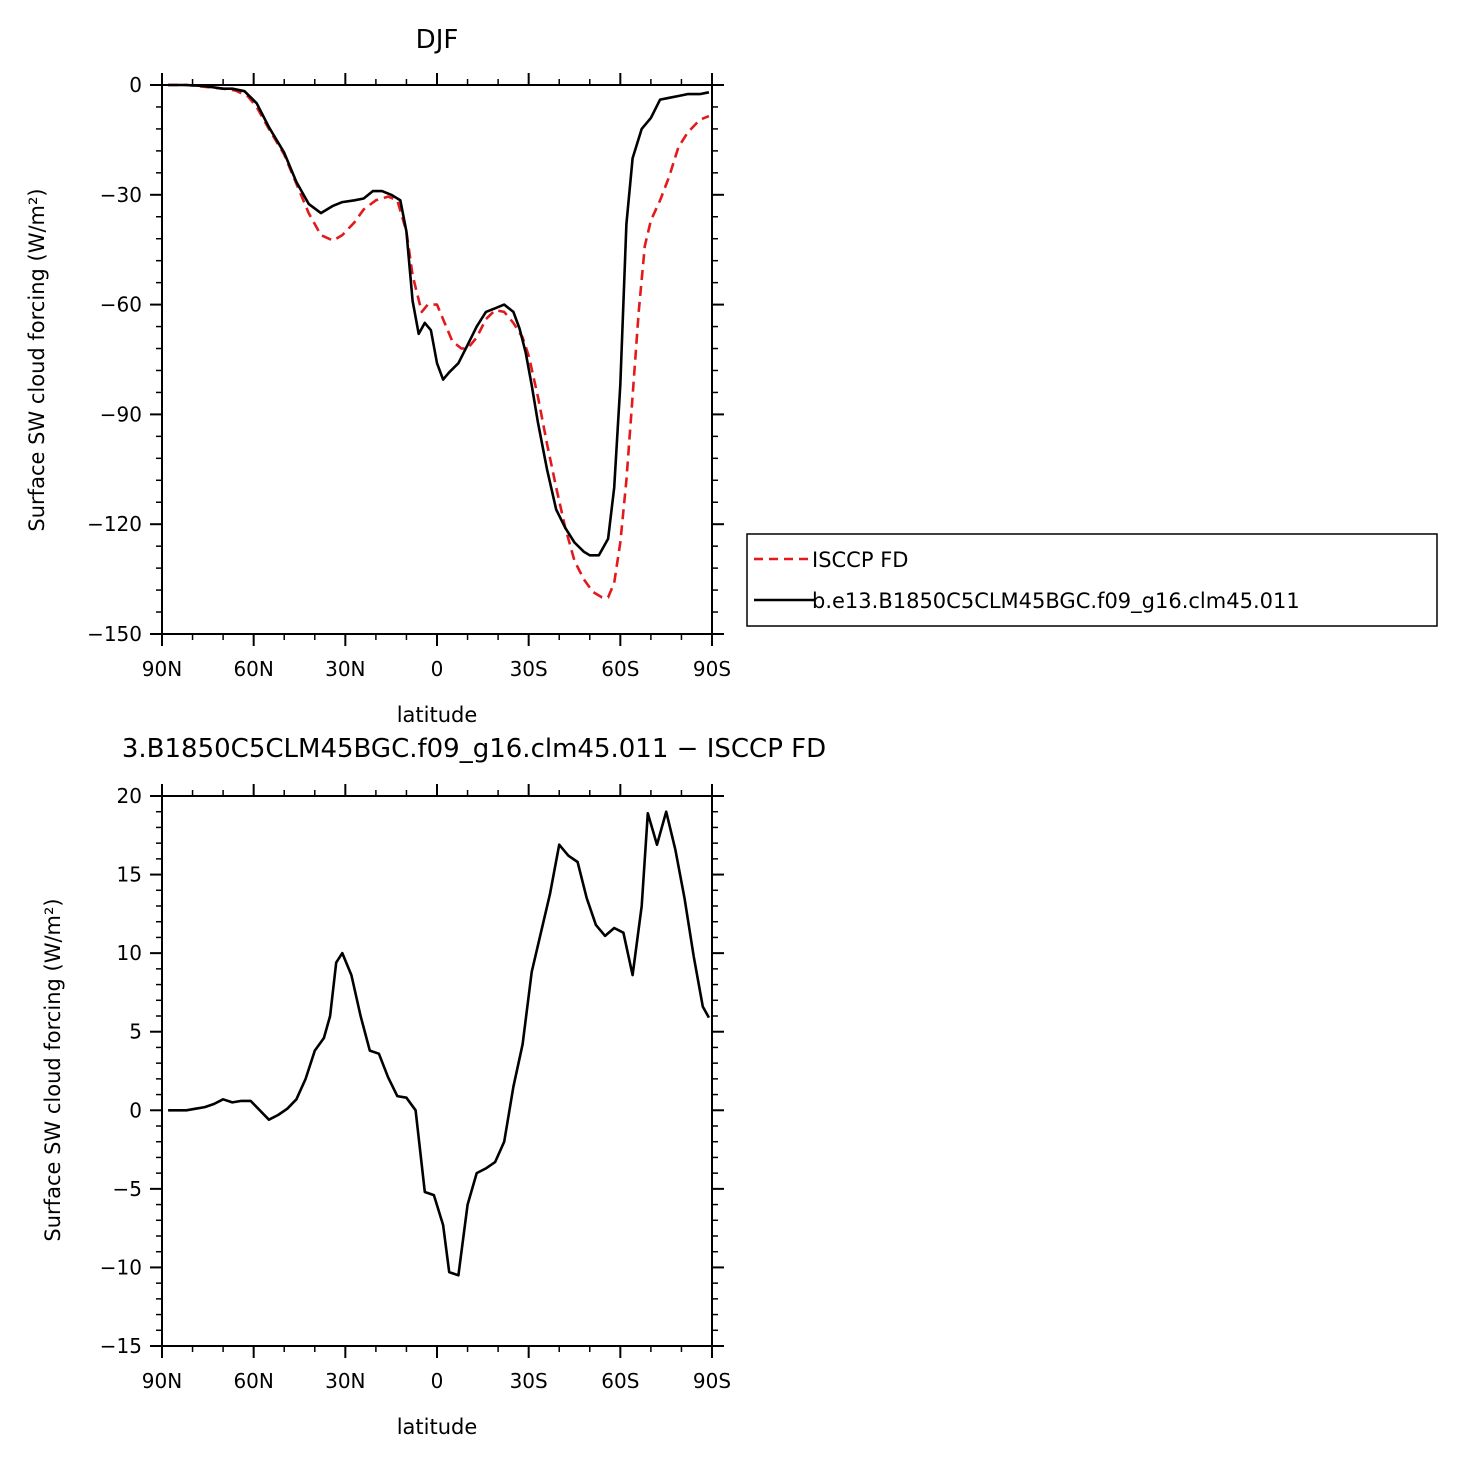  I want to click on bottom-chart-x-axis-label: latitude, so click(437, 1427).